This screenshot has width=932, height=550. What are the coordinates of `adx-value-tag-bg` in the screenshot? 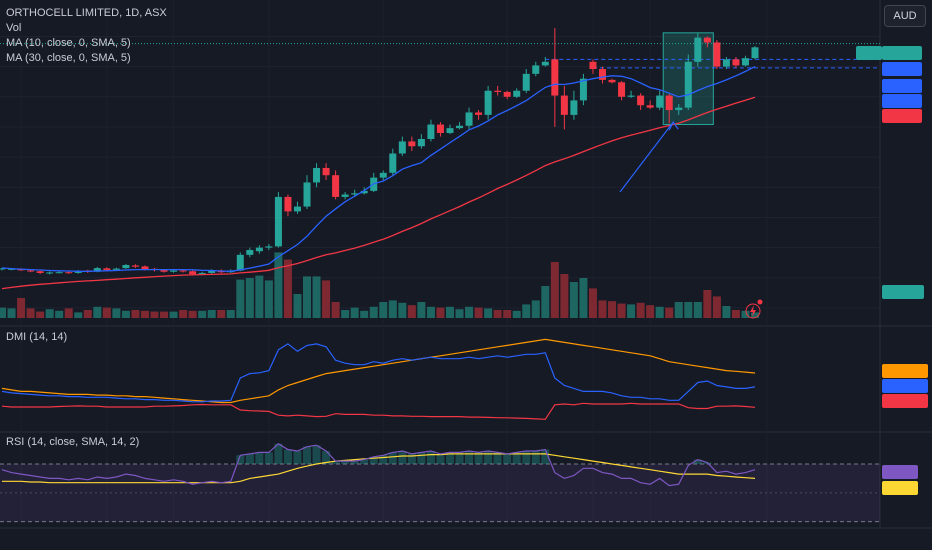 It's located at (905, 371).